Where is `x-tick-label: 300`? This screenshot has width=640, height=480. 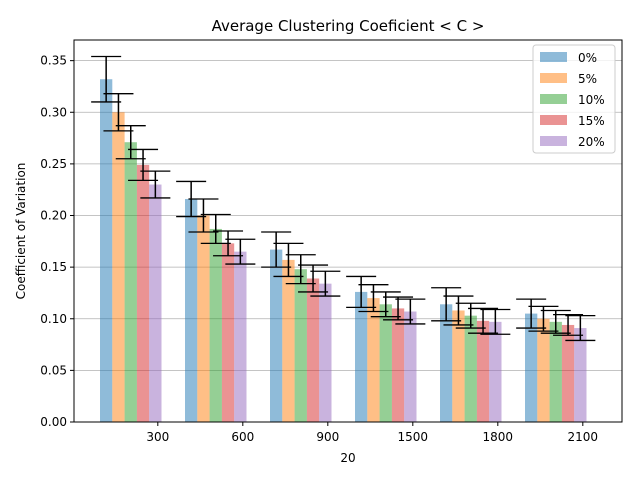
x-tick-label: 300 is located at coordinates (157, 437).